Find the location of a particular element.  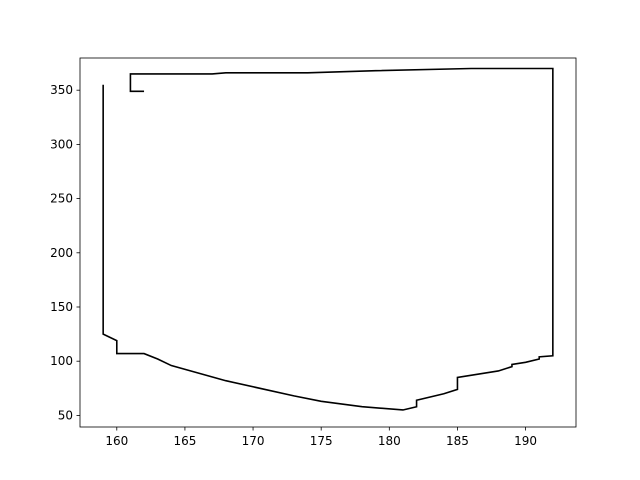

x-axis: 160 165 170 175 180 185 190 is located at coordinates (321, 437).